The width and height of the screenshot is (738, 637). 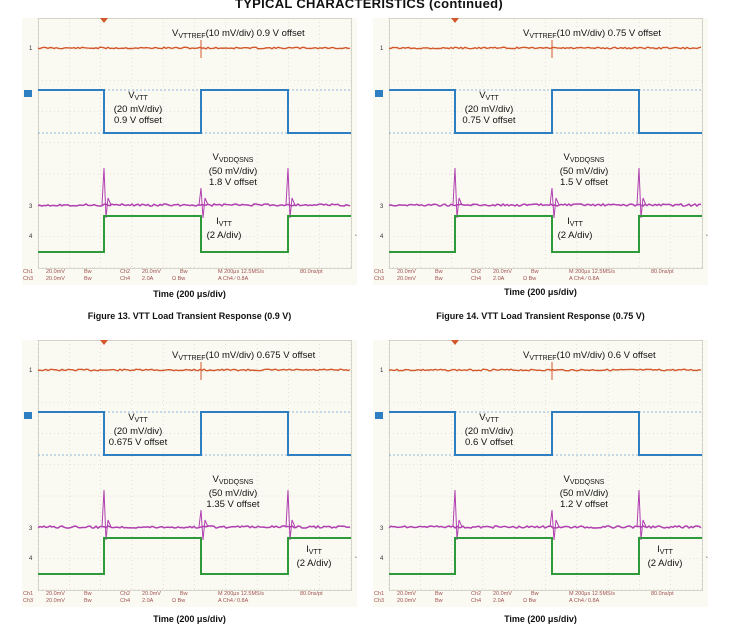 What do you see at coordinates (369, 5) in the screenshot?
I see `page-title: TYPICAL CHARACTERISTICS (continued)` at bounding box center [369, 5].